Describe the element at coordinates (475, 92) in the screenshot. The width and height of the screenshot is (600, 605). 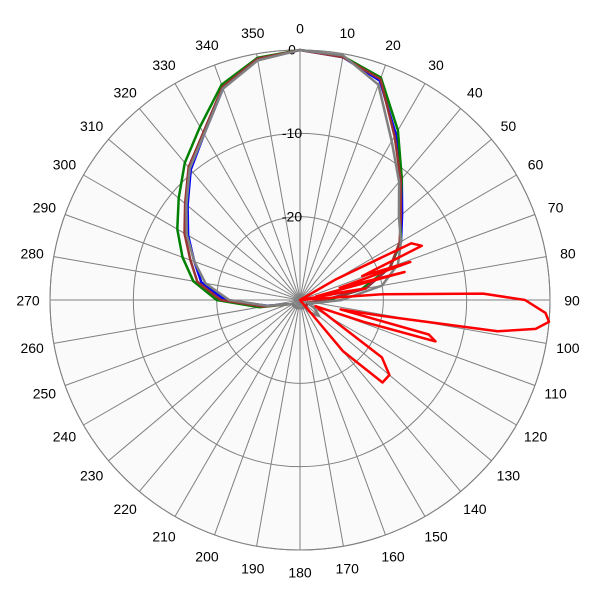
I see `angle-label: 40` at that location.